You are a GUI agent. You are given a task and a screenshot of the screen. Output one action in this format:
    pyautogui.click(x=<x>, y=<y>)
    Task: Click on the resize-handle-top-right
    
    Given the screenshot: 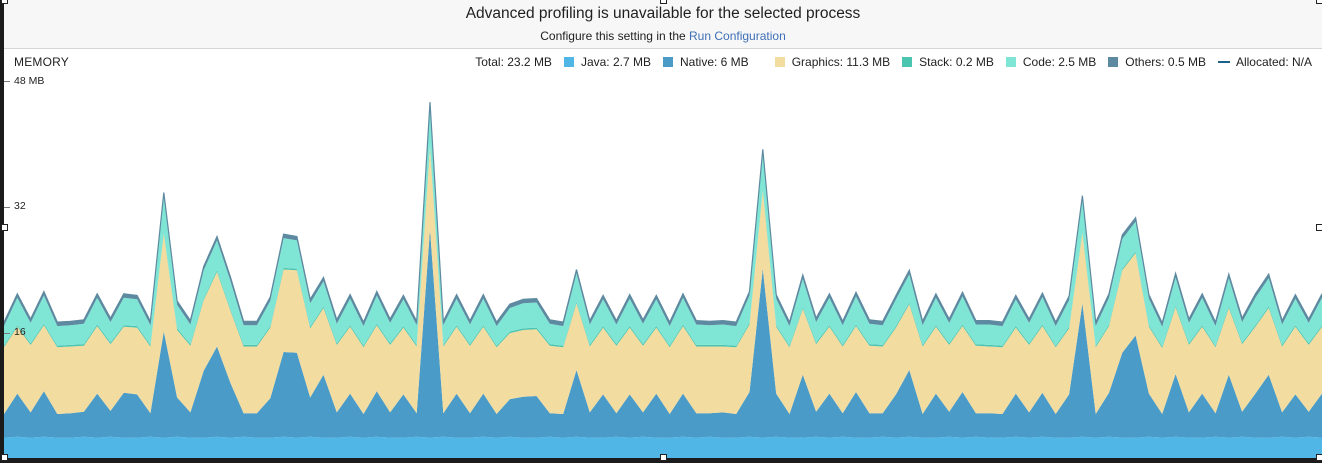 What is the action you would take?
    pyautogui.click(x=1319, y=2)
    